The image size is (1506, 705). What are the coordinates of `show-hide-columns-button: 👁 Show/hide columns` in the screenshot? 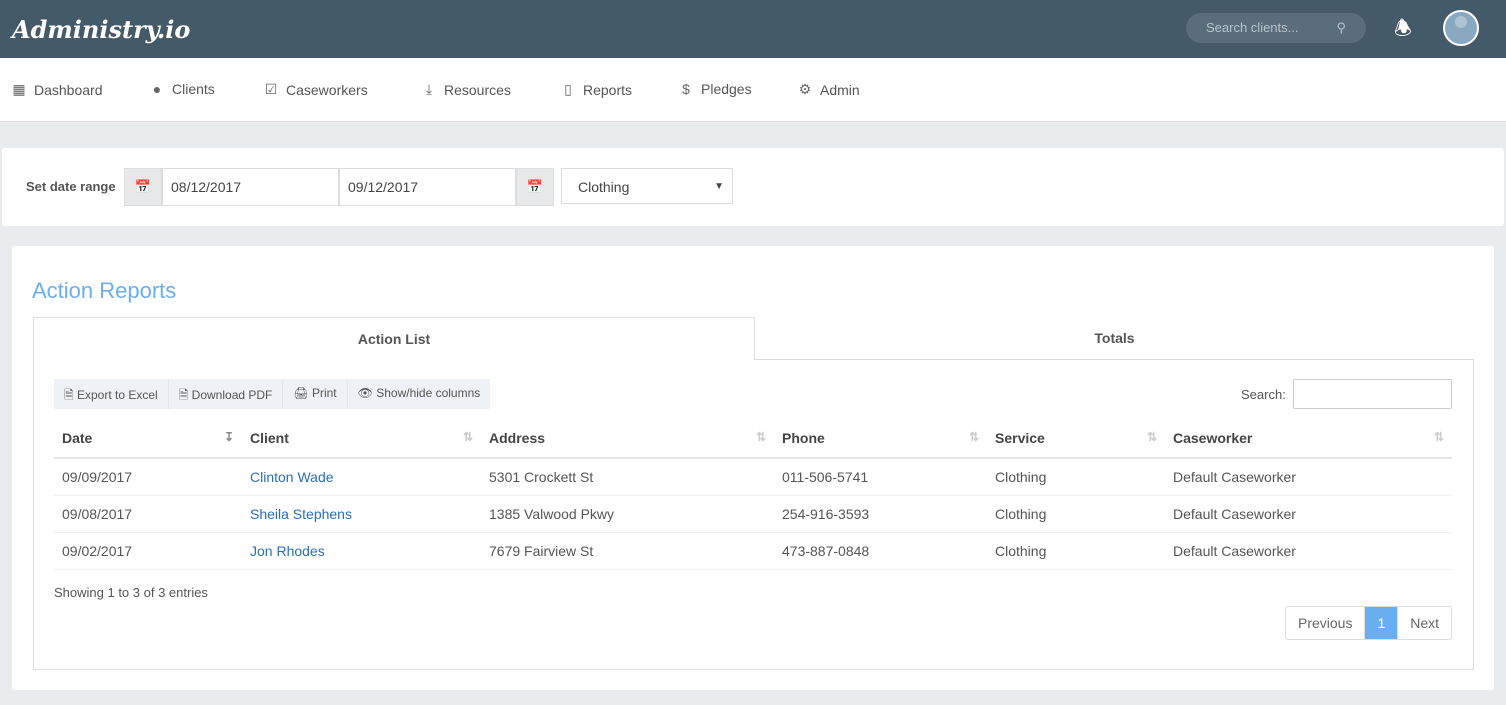 It's located at (419, 393).